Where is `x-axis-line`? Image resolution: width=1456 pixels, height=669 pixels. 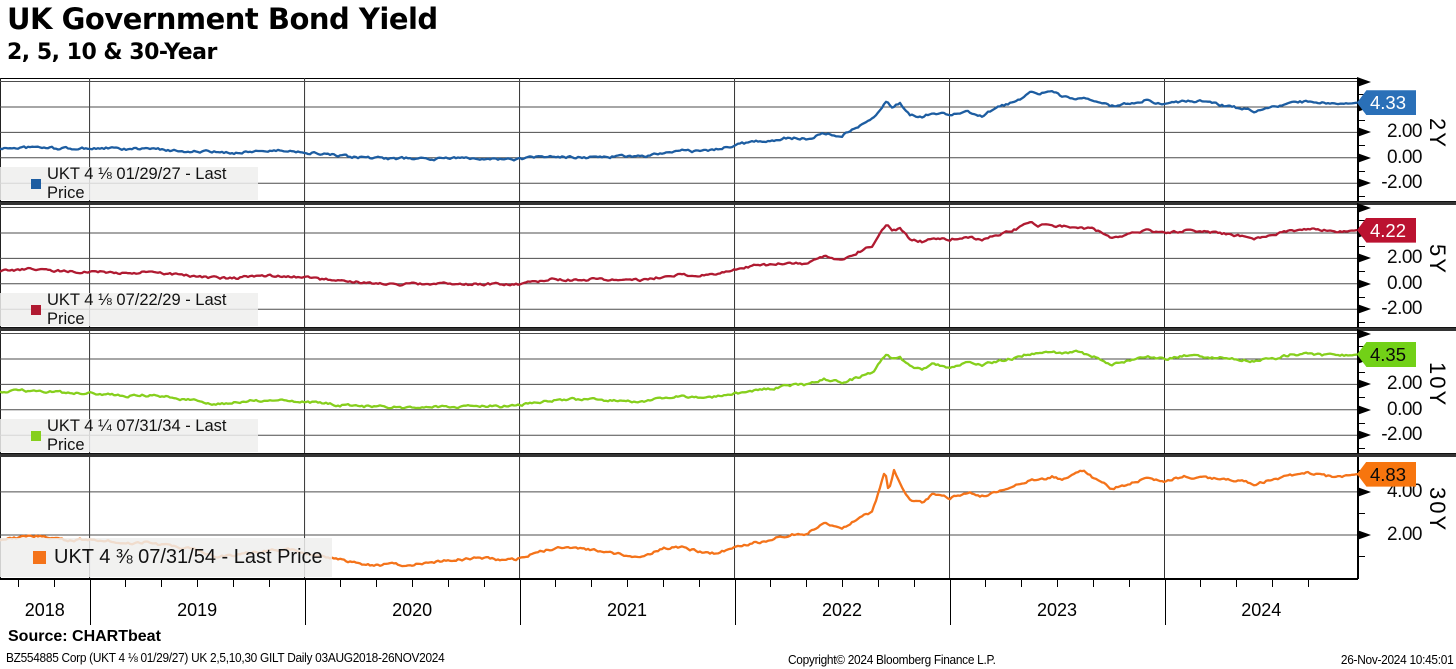
x-axis-line is located at coordinates (679, 579).